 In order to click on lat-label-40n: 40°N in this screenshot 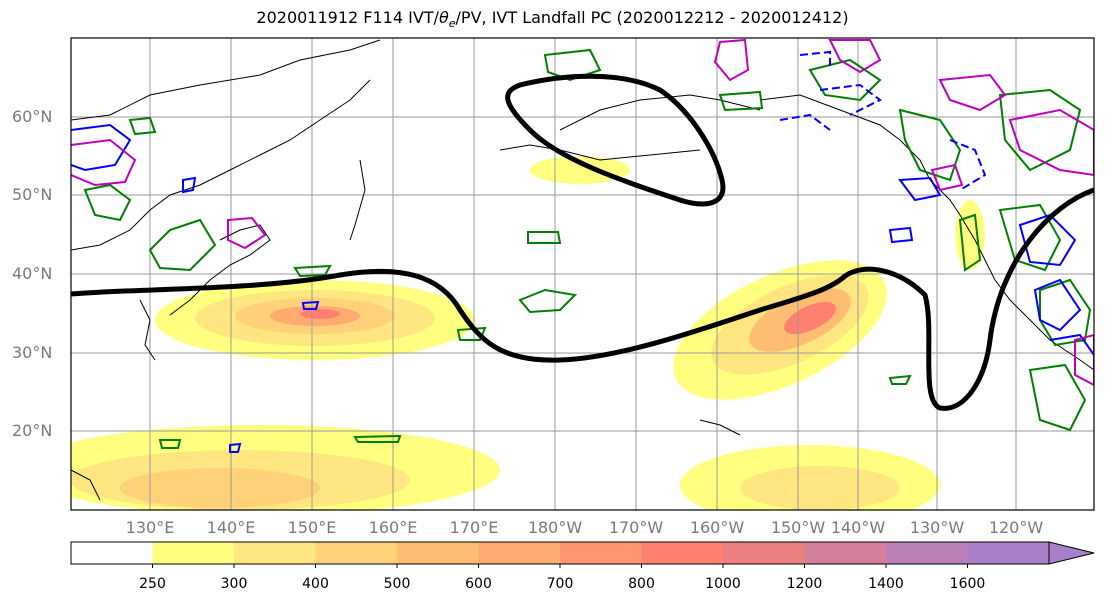, I will do `click(32, 273)`.